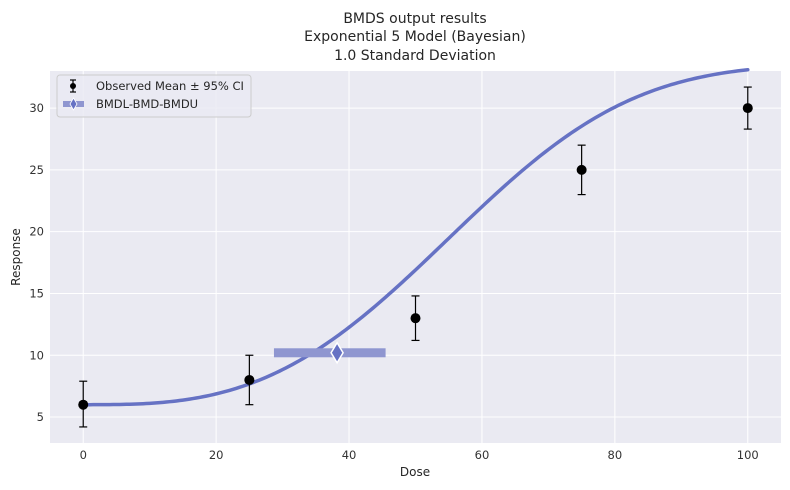 This screenshot has height=490, width=790. I want to click on legend-box, so click(154, 96).